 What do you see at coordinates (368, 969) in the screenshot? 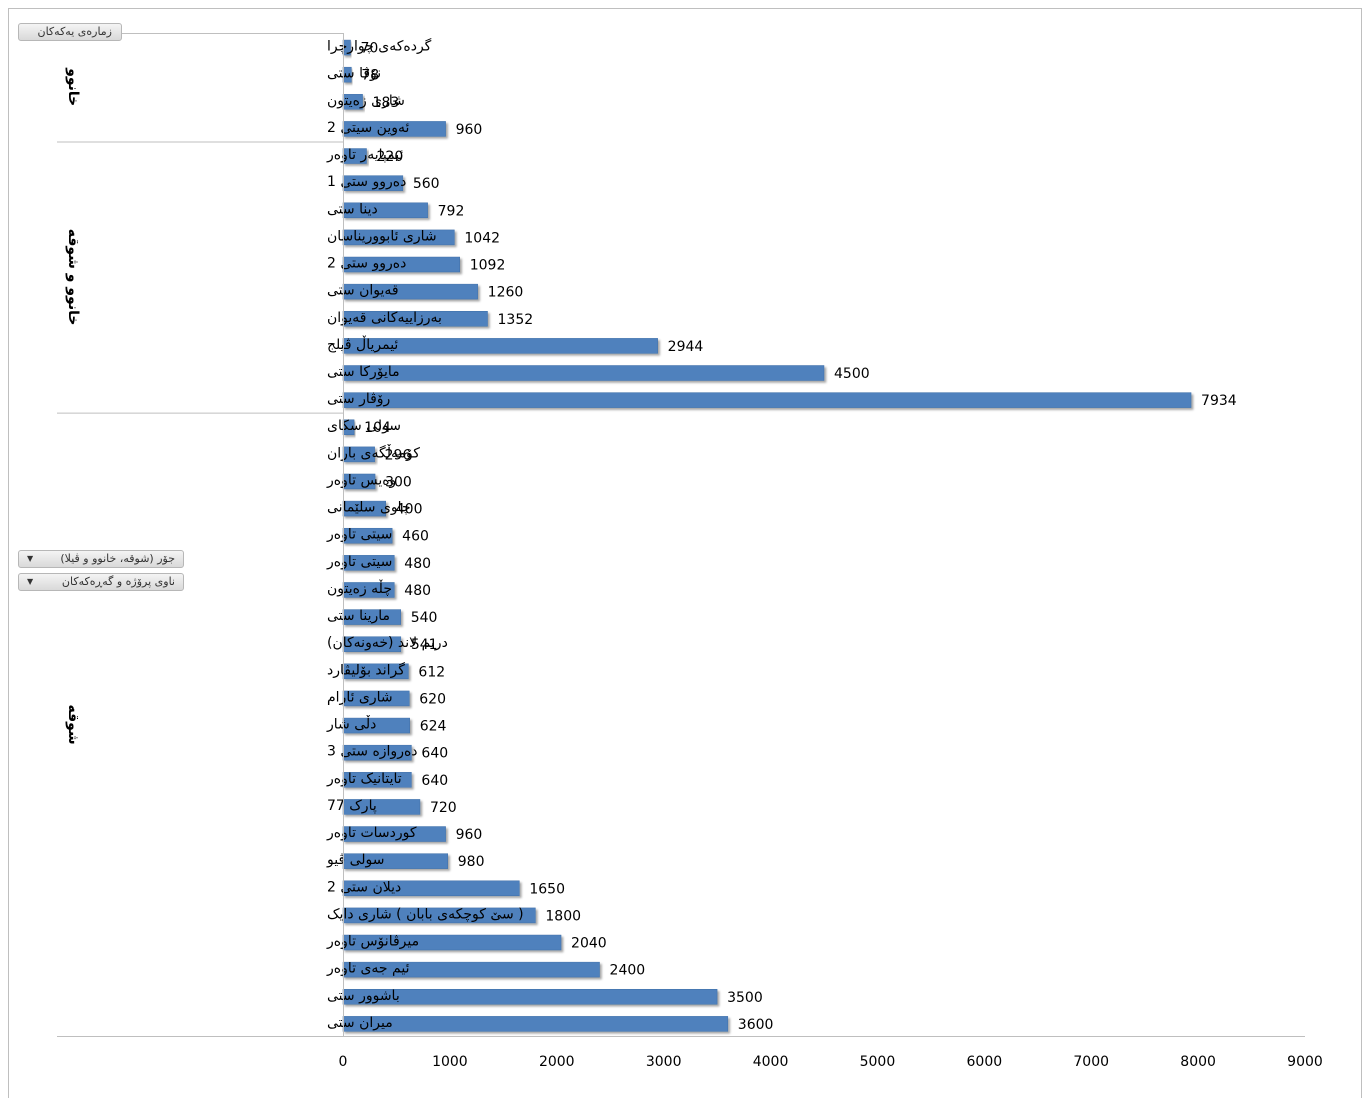
I see `category-label: ئیم جەی تاوەر` at bounding box center [368, 969].